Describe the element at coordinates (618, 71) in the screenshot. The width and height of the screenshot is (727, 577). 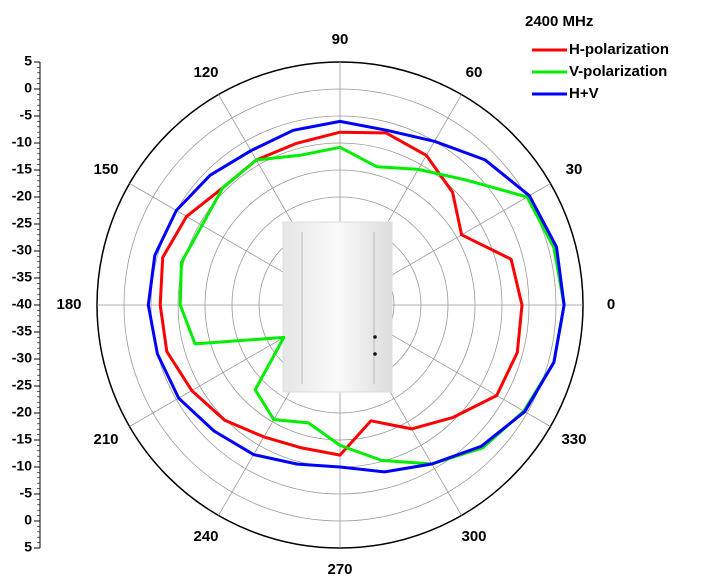
I see `legend-label: V-polarization` at that location.